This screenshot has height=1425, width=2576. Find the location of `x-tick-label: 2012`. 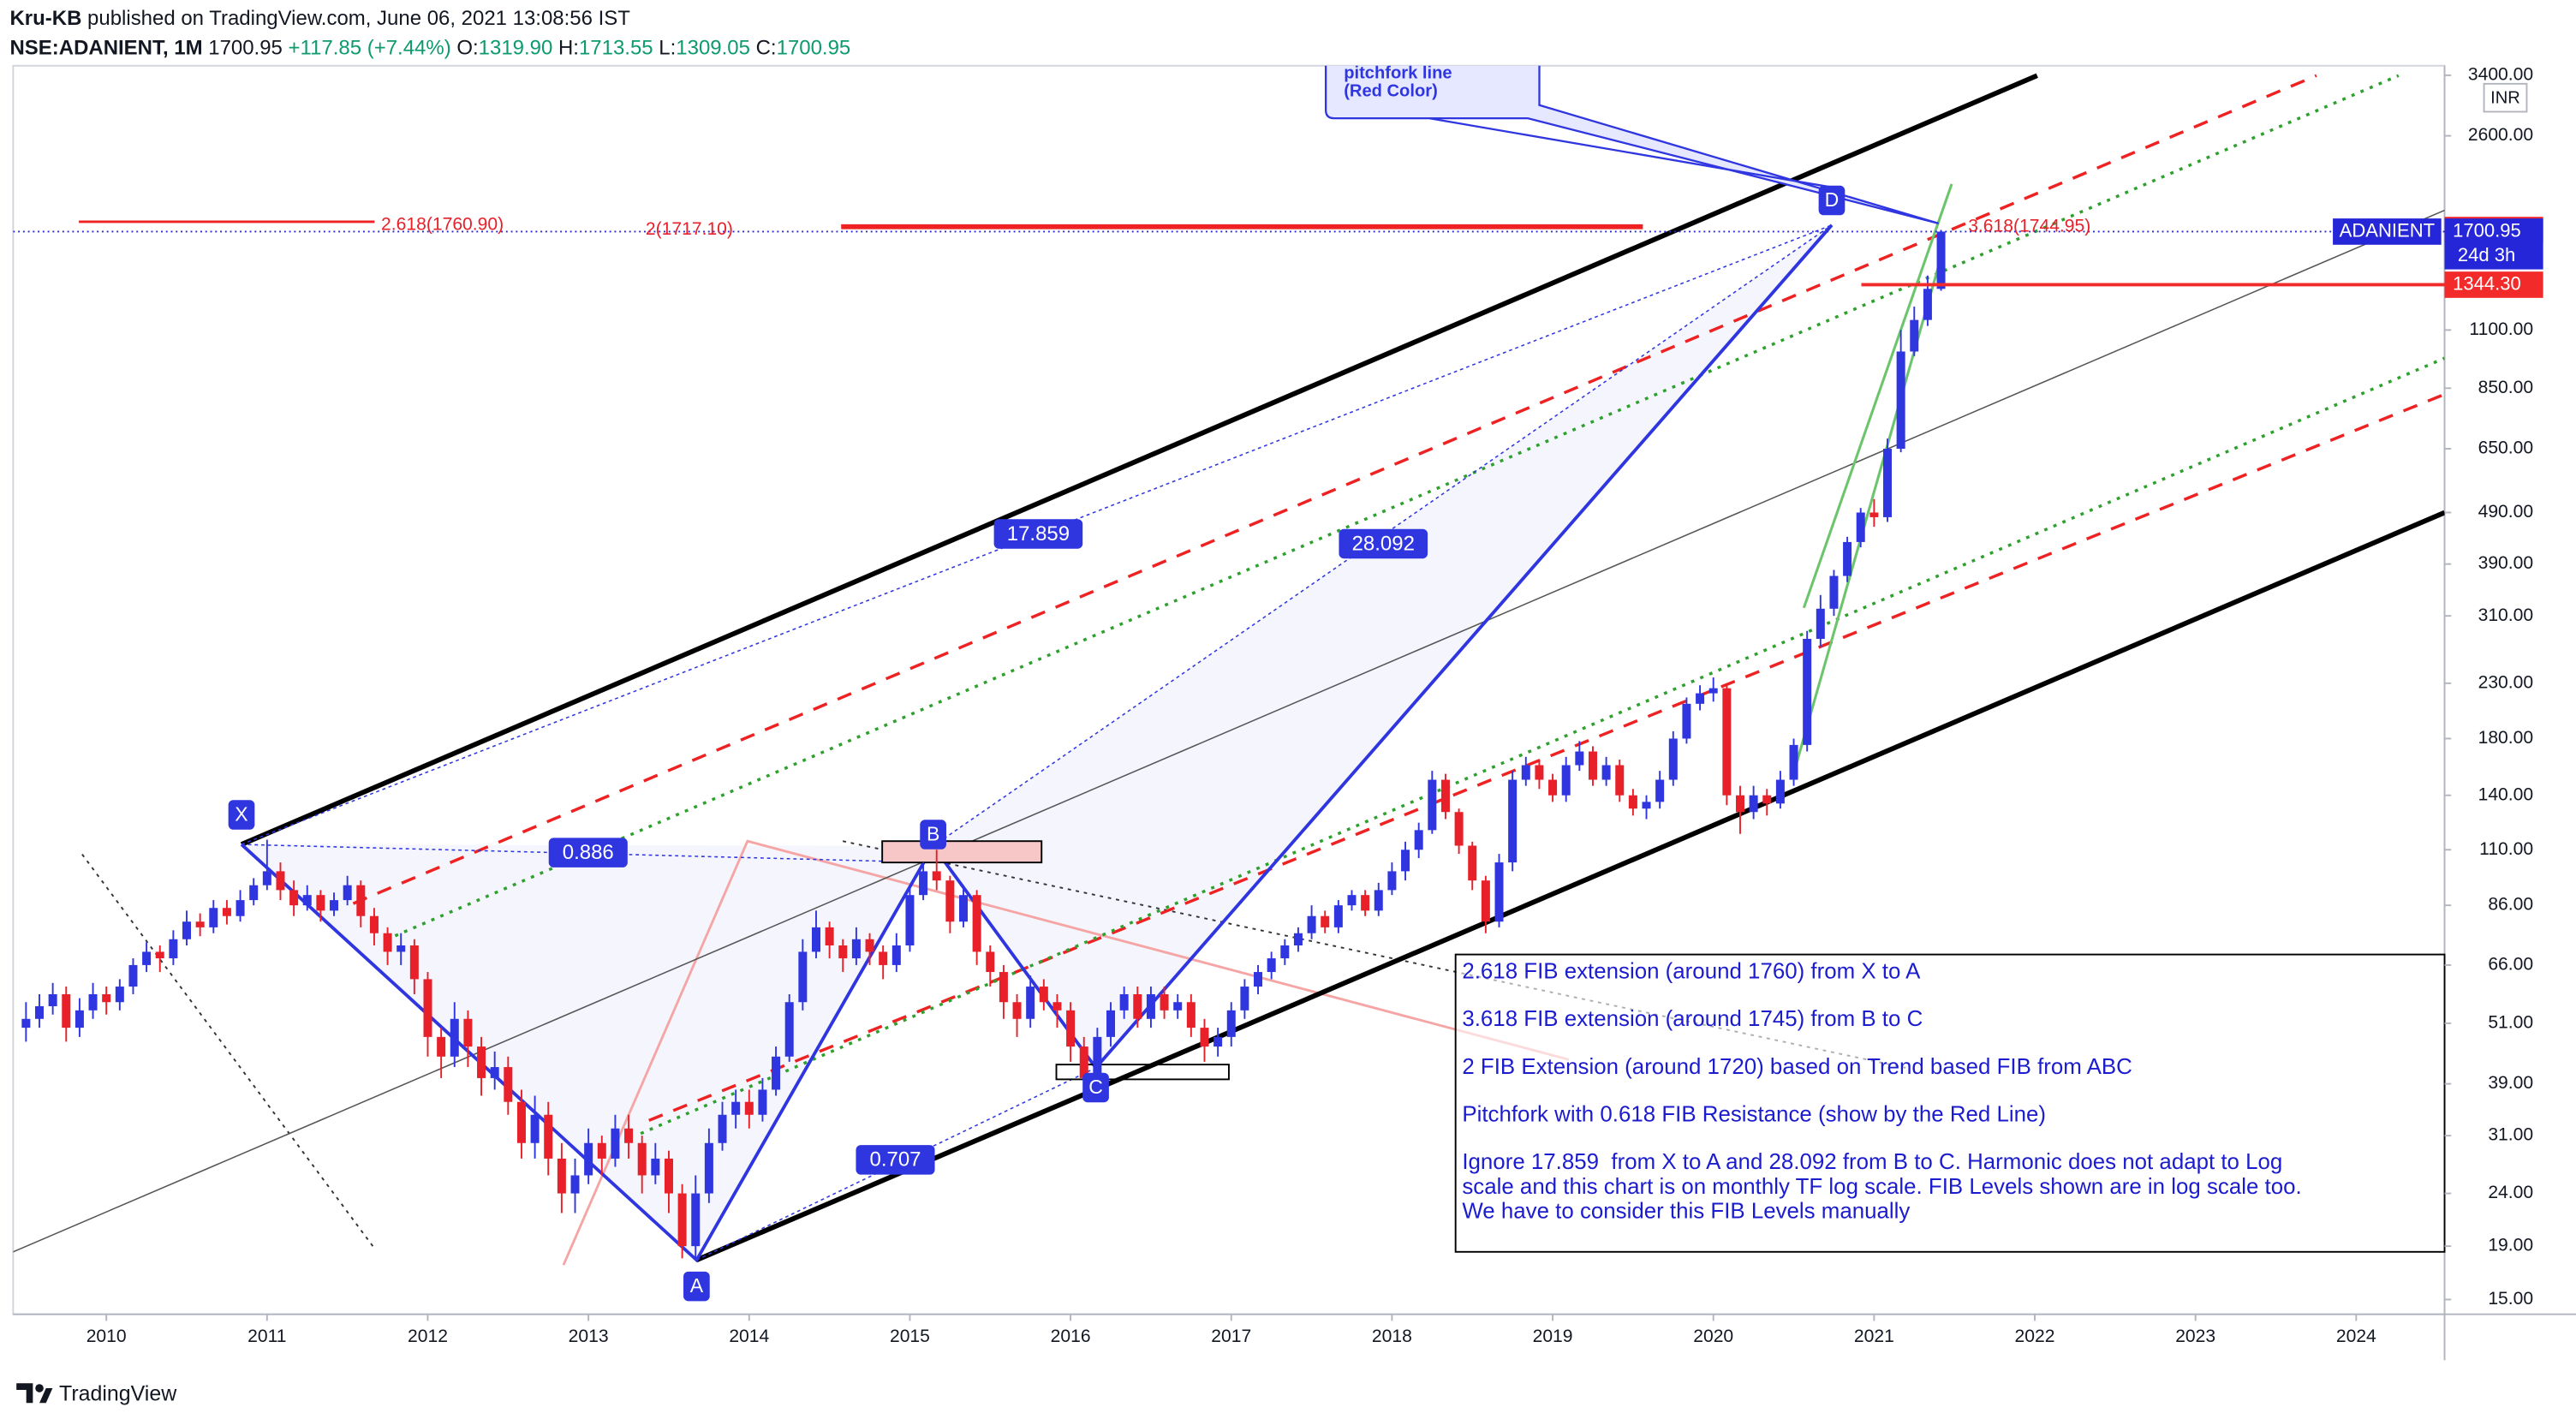

x-tick-label: 2012 is located at coordinates (428, 1336).